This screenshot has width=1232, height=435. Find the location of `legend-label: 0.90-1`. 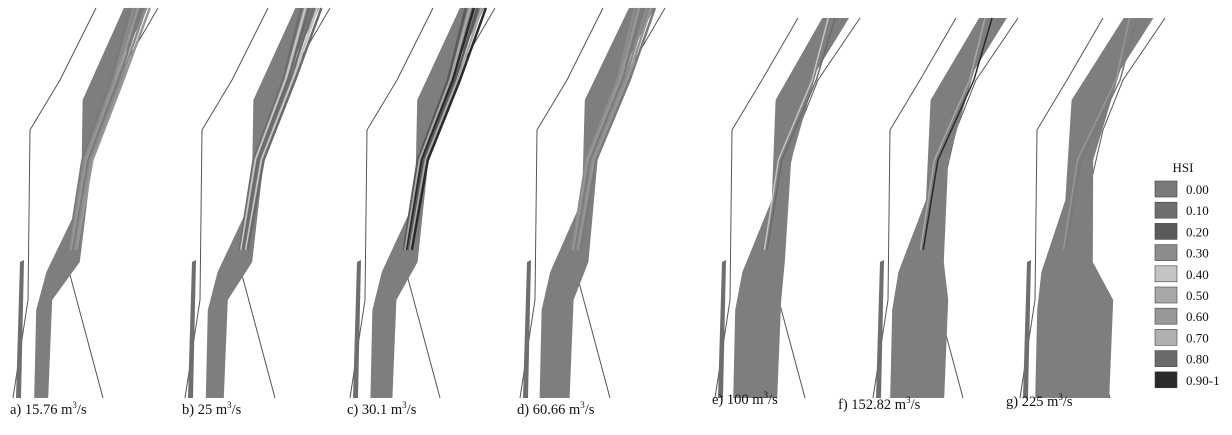

legend-label: 0.90-1 is located at coordinates (1203, 380).